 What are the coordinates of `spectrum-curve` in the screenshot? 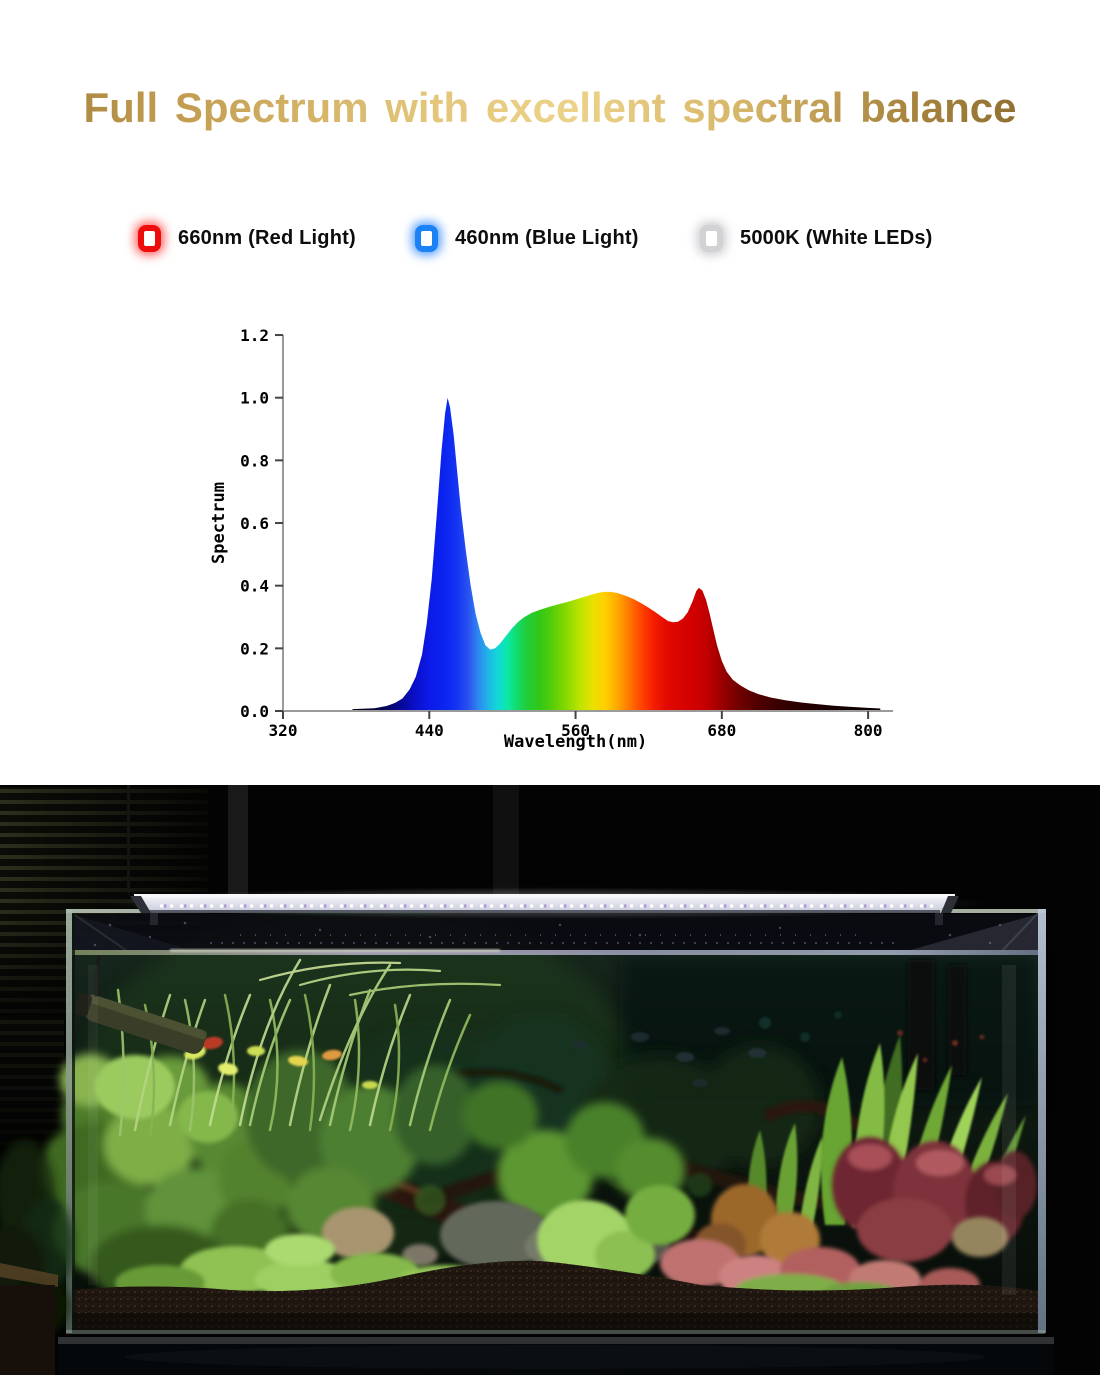 It's located at (616, 554).